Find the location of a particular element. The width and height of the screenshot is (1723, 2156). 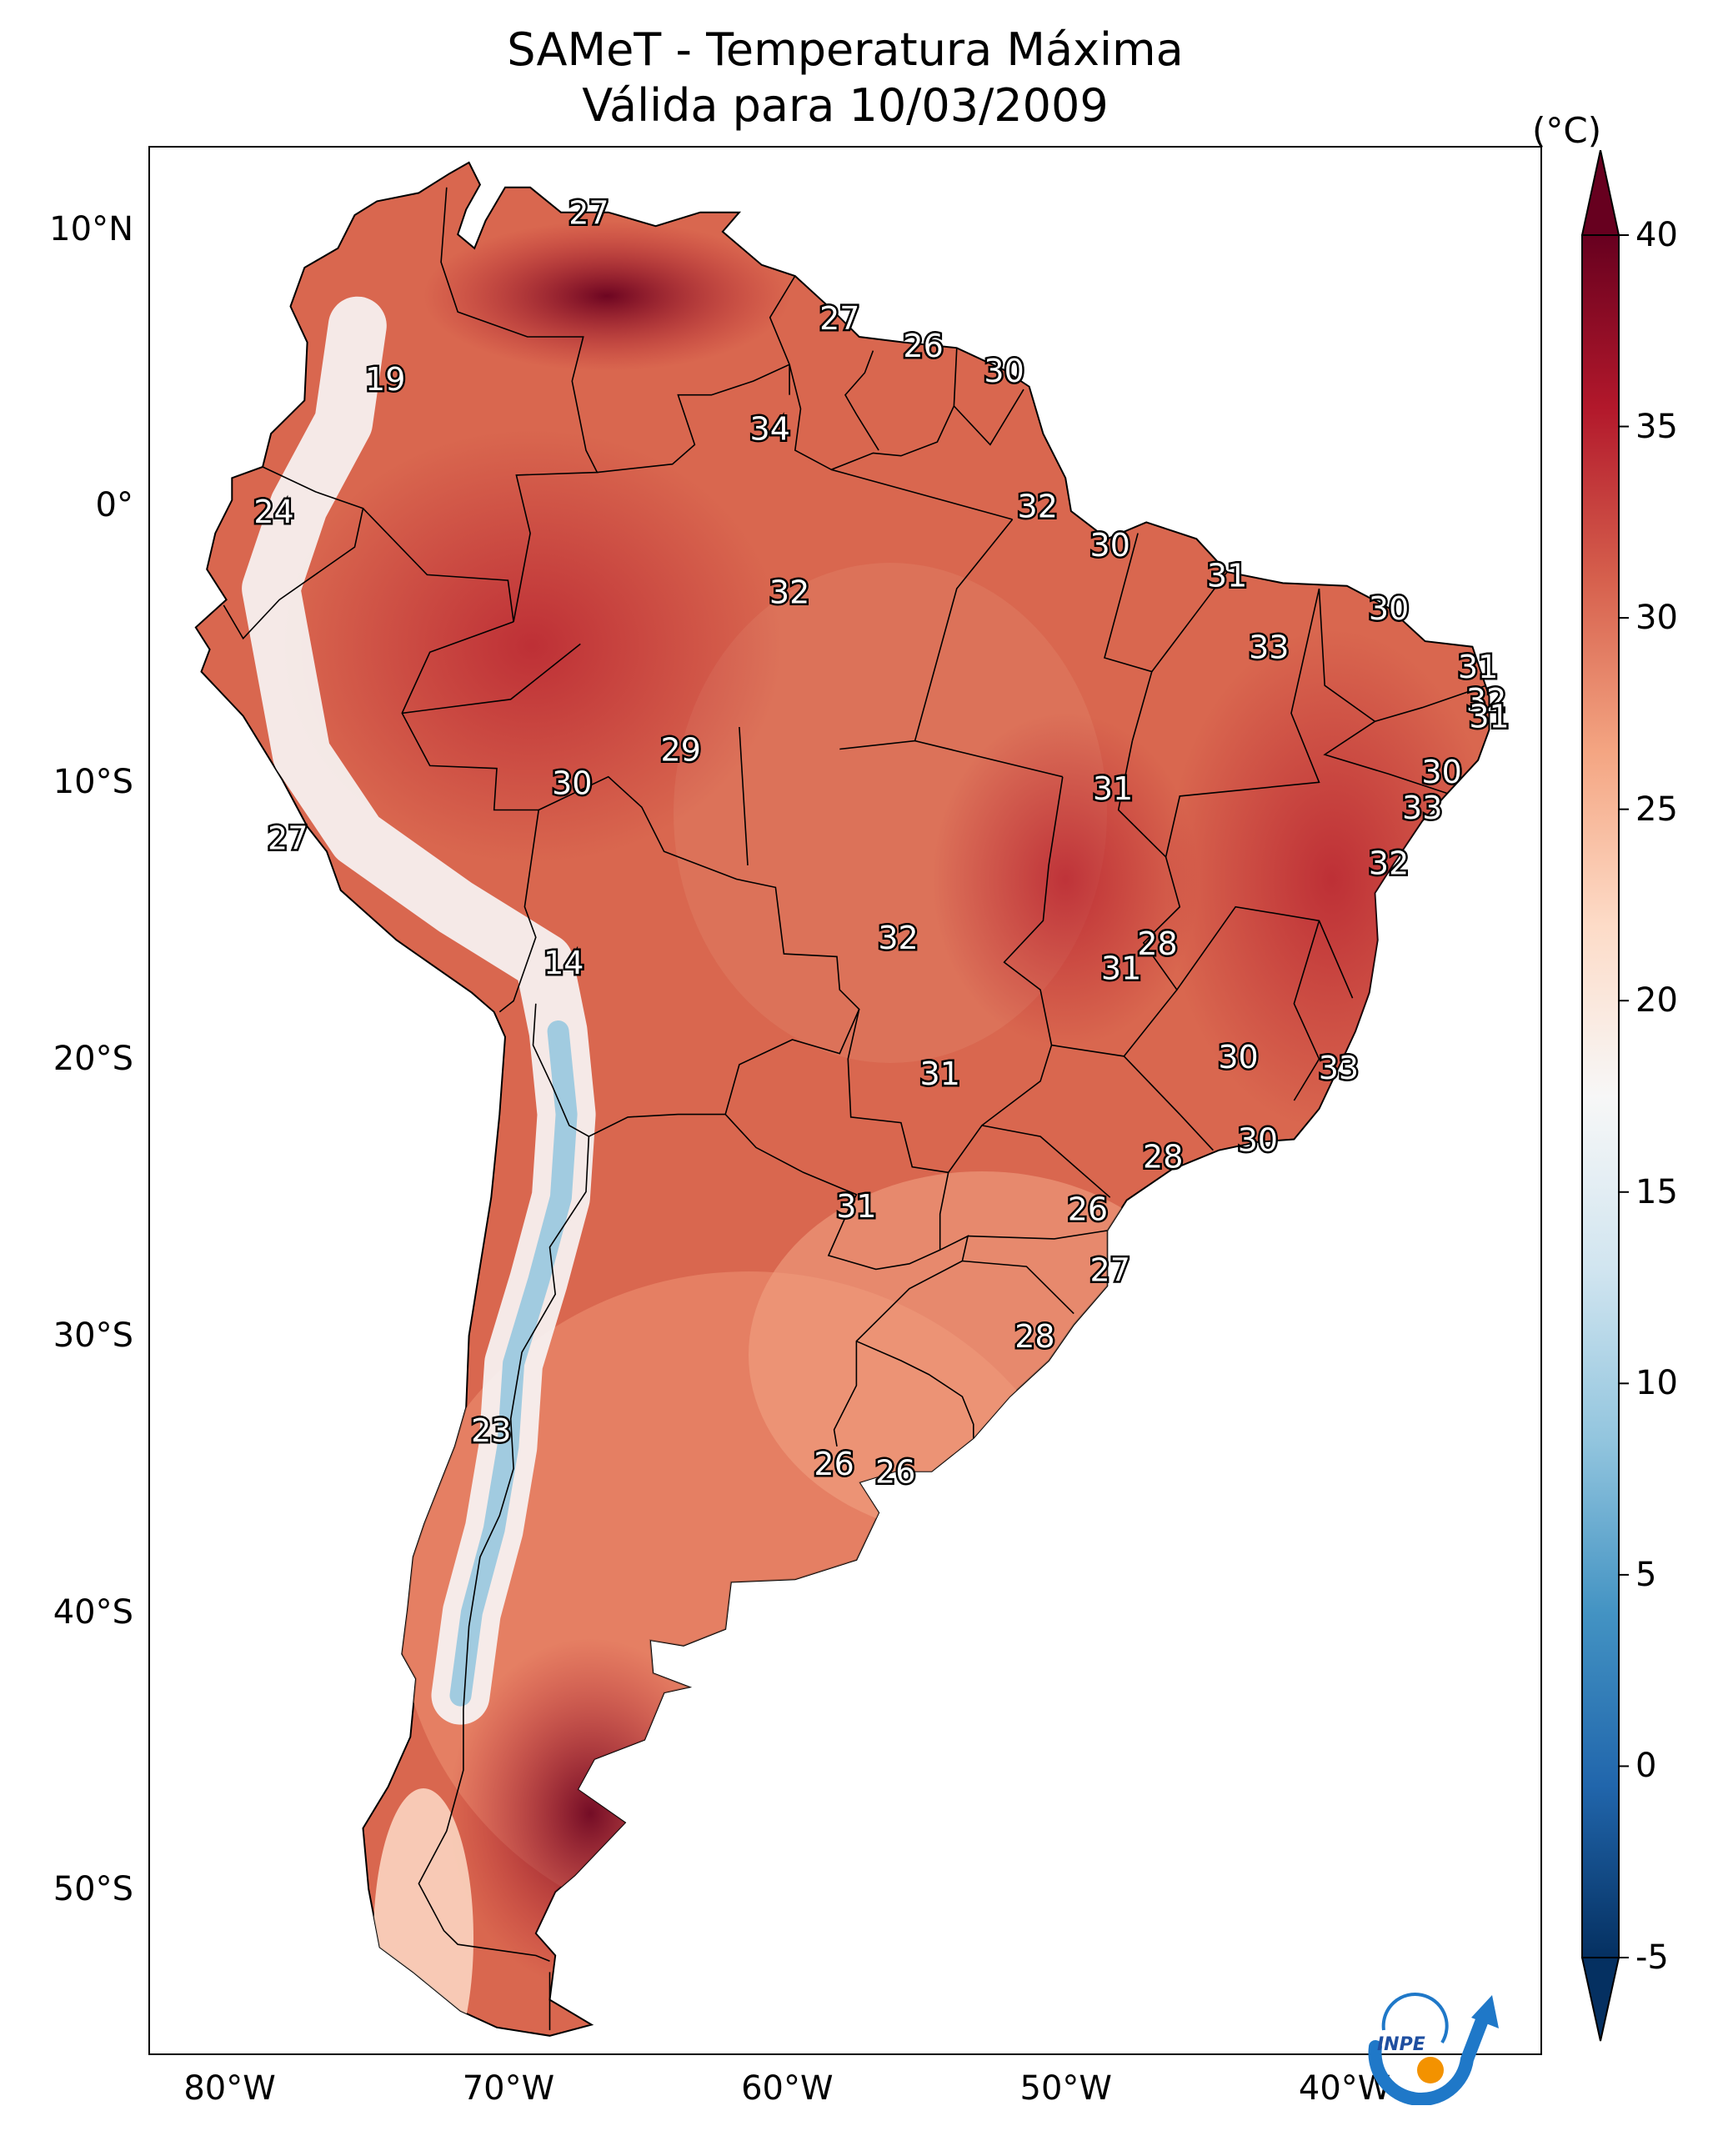

colorbar-top-extension is located at coordinates (1600, 193).